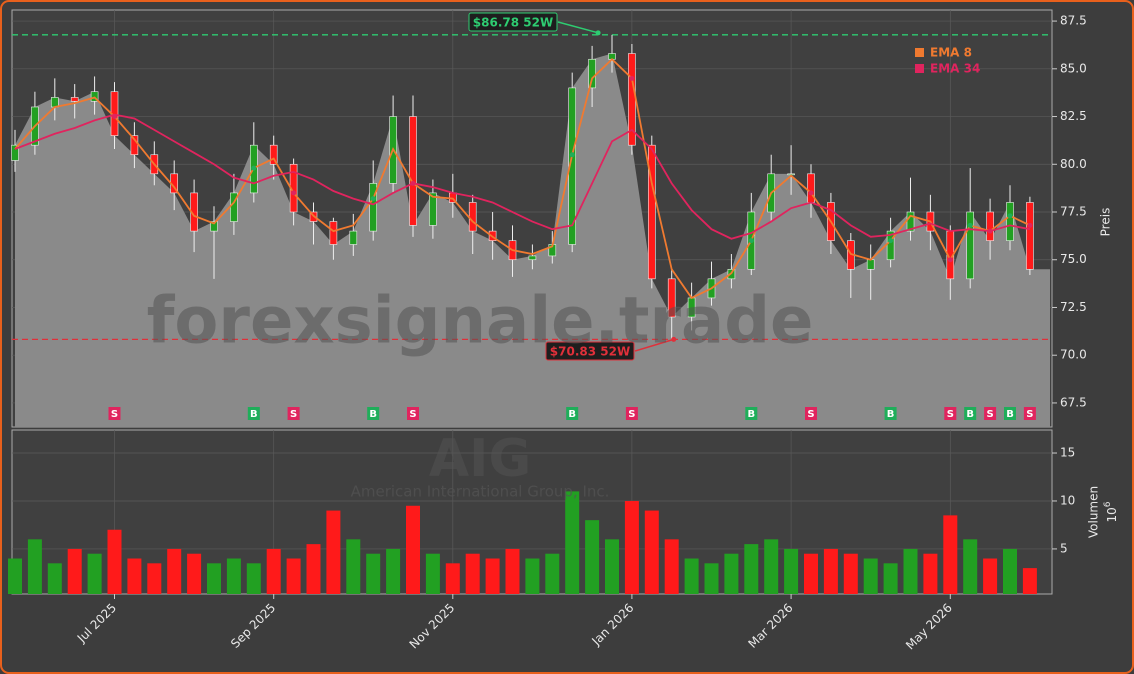 This screenshot has width=1134, height=674. I want to click on level-arrow-head, so click(598, 33).